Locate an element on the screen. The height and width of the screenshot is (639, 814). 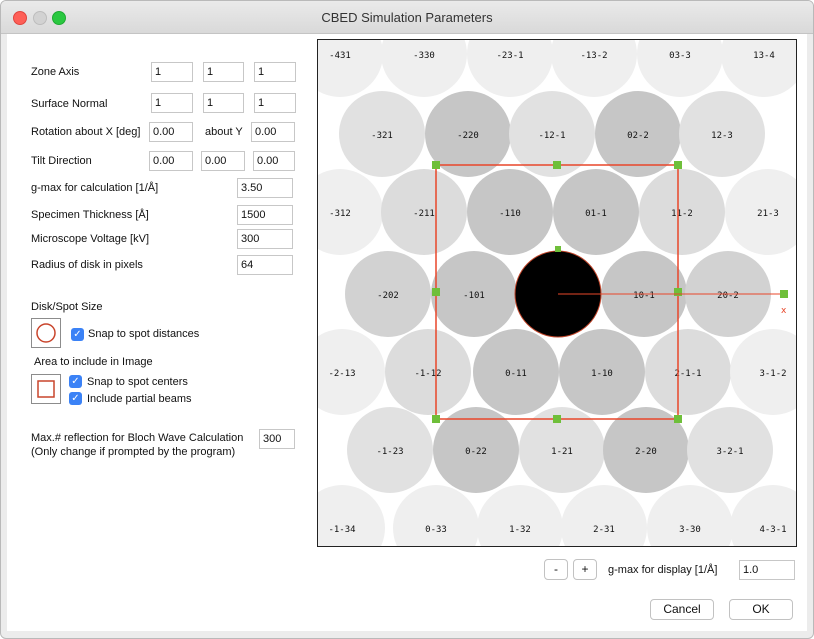
reflection-label: -211 is located at coordinates (424, 214).